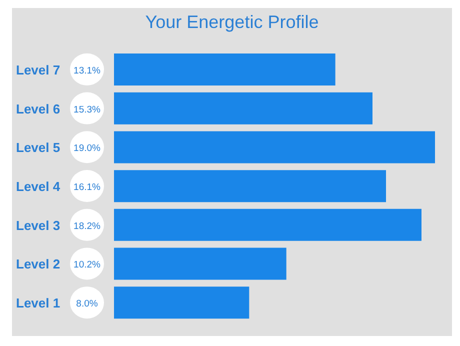 The image size is (460, 346). I want to click on data-label: 18.2%, so click(88, 226).